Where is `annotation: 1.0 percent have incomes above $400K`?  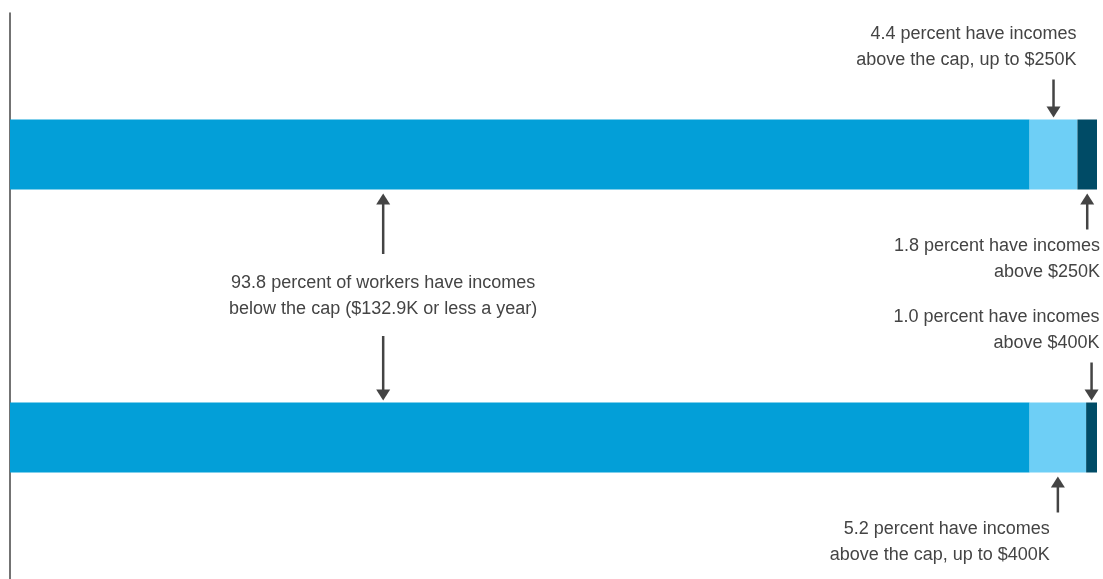 annotation: 1.0 percent have incomes above $400K is located at coordinates (996, 329).